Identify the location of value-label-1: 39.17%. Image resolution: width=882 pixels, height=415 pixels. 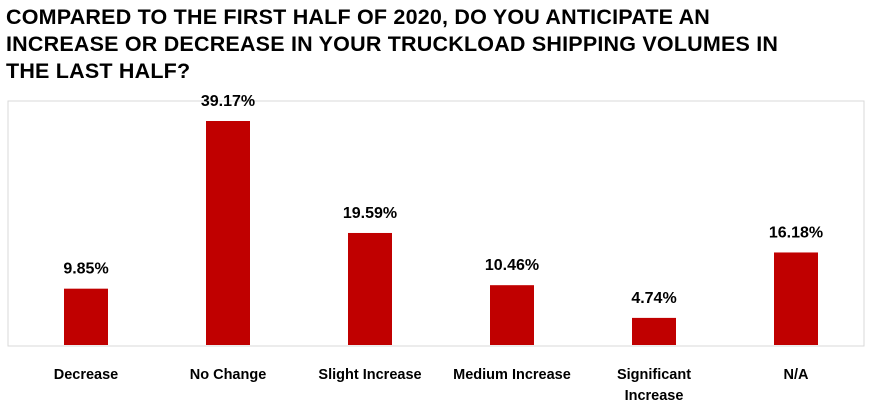
(228, 101).